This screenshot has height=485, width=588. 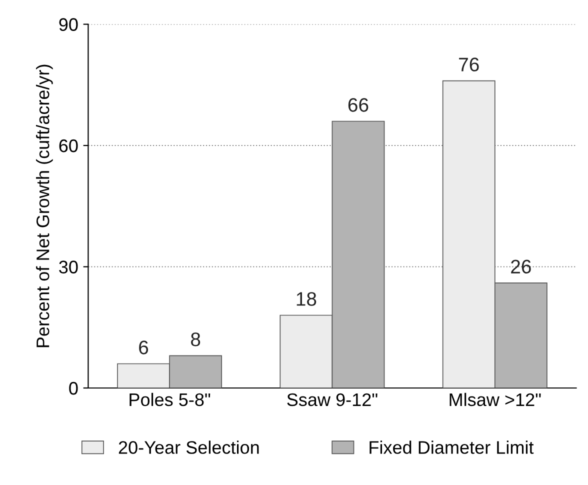 I want to click on x-tick-label: Poles 5-8", so click(x=170, y=399).